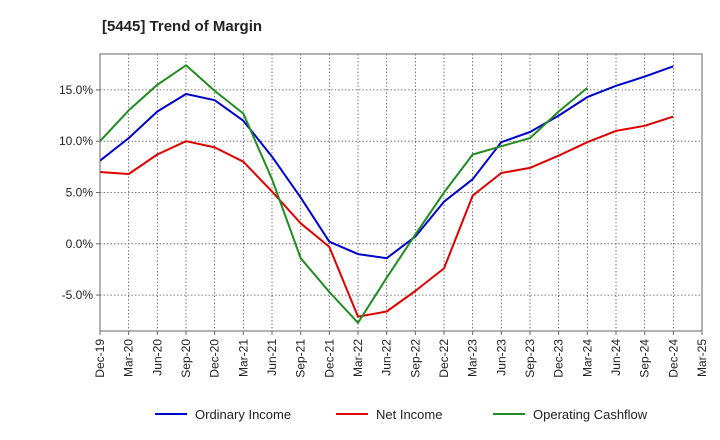  I want to click on x-tick-label: Mar-25, so click(702, 358).